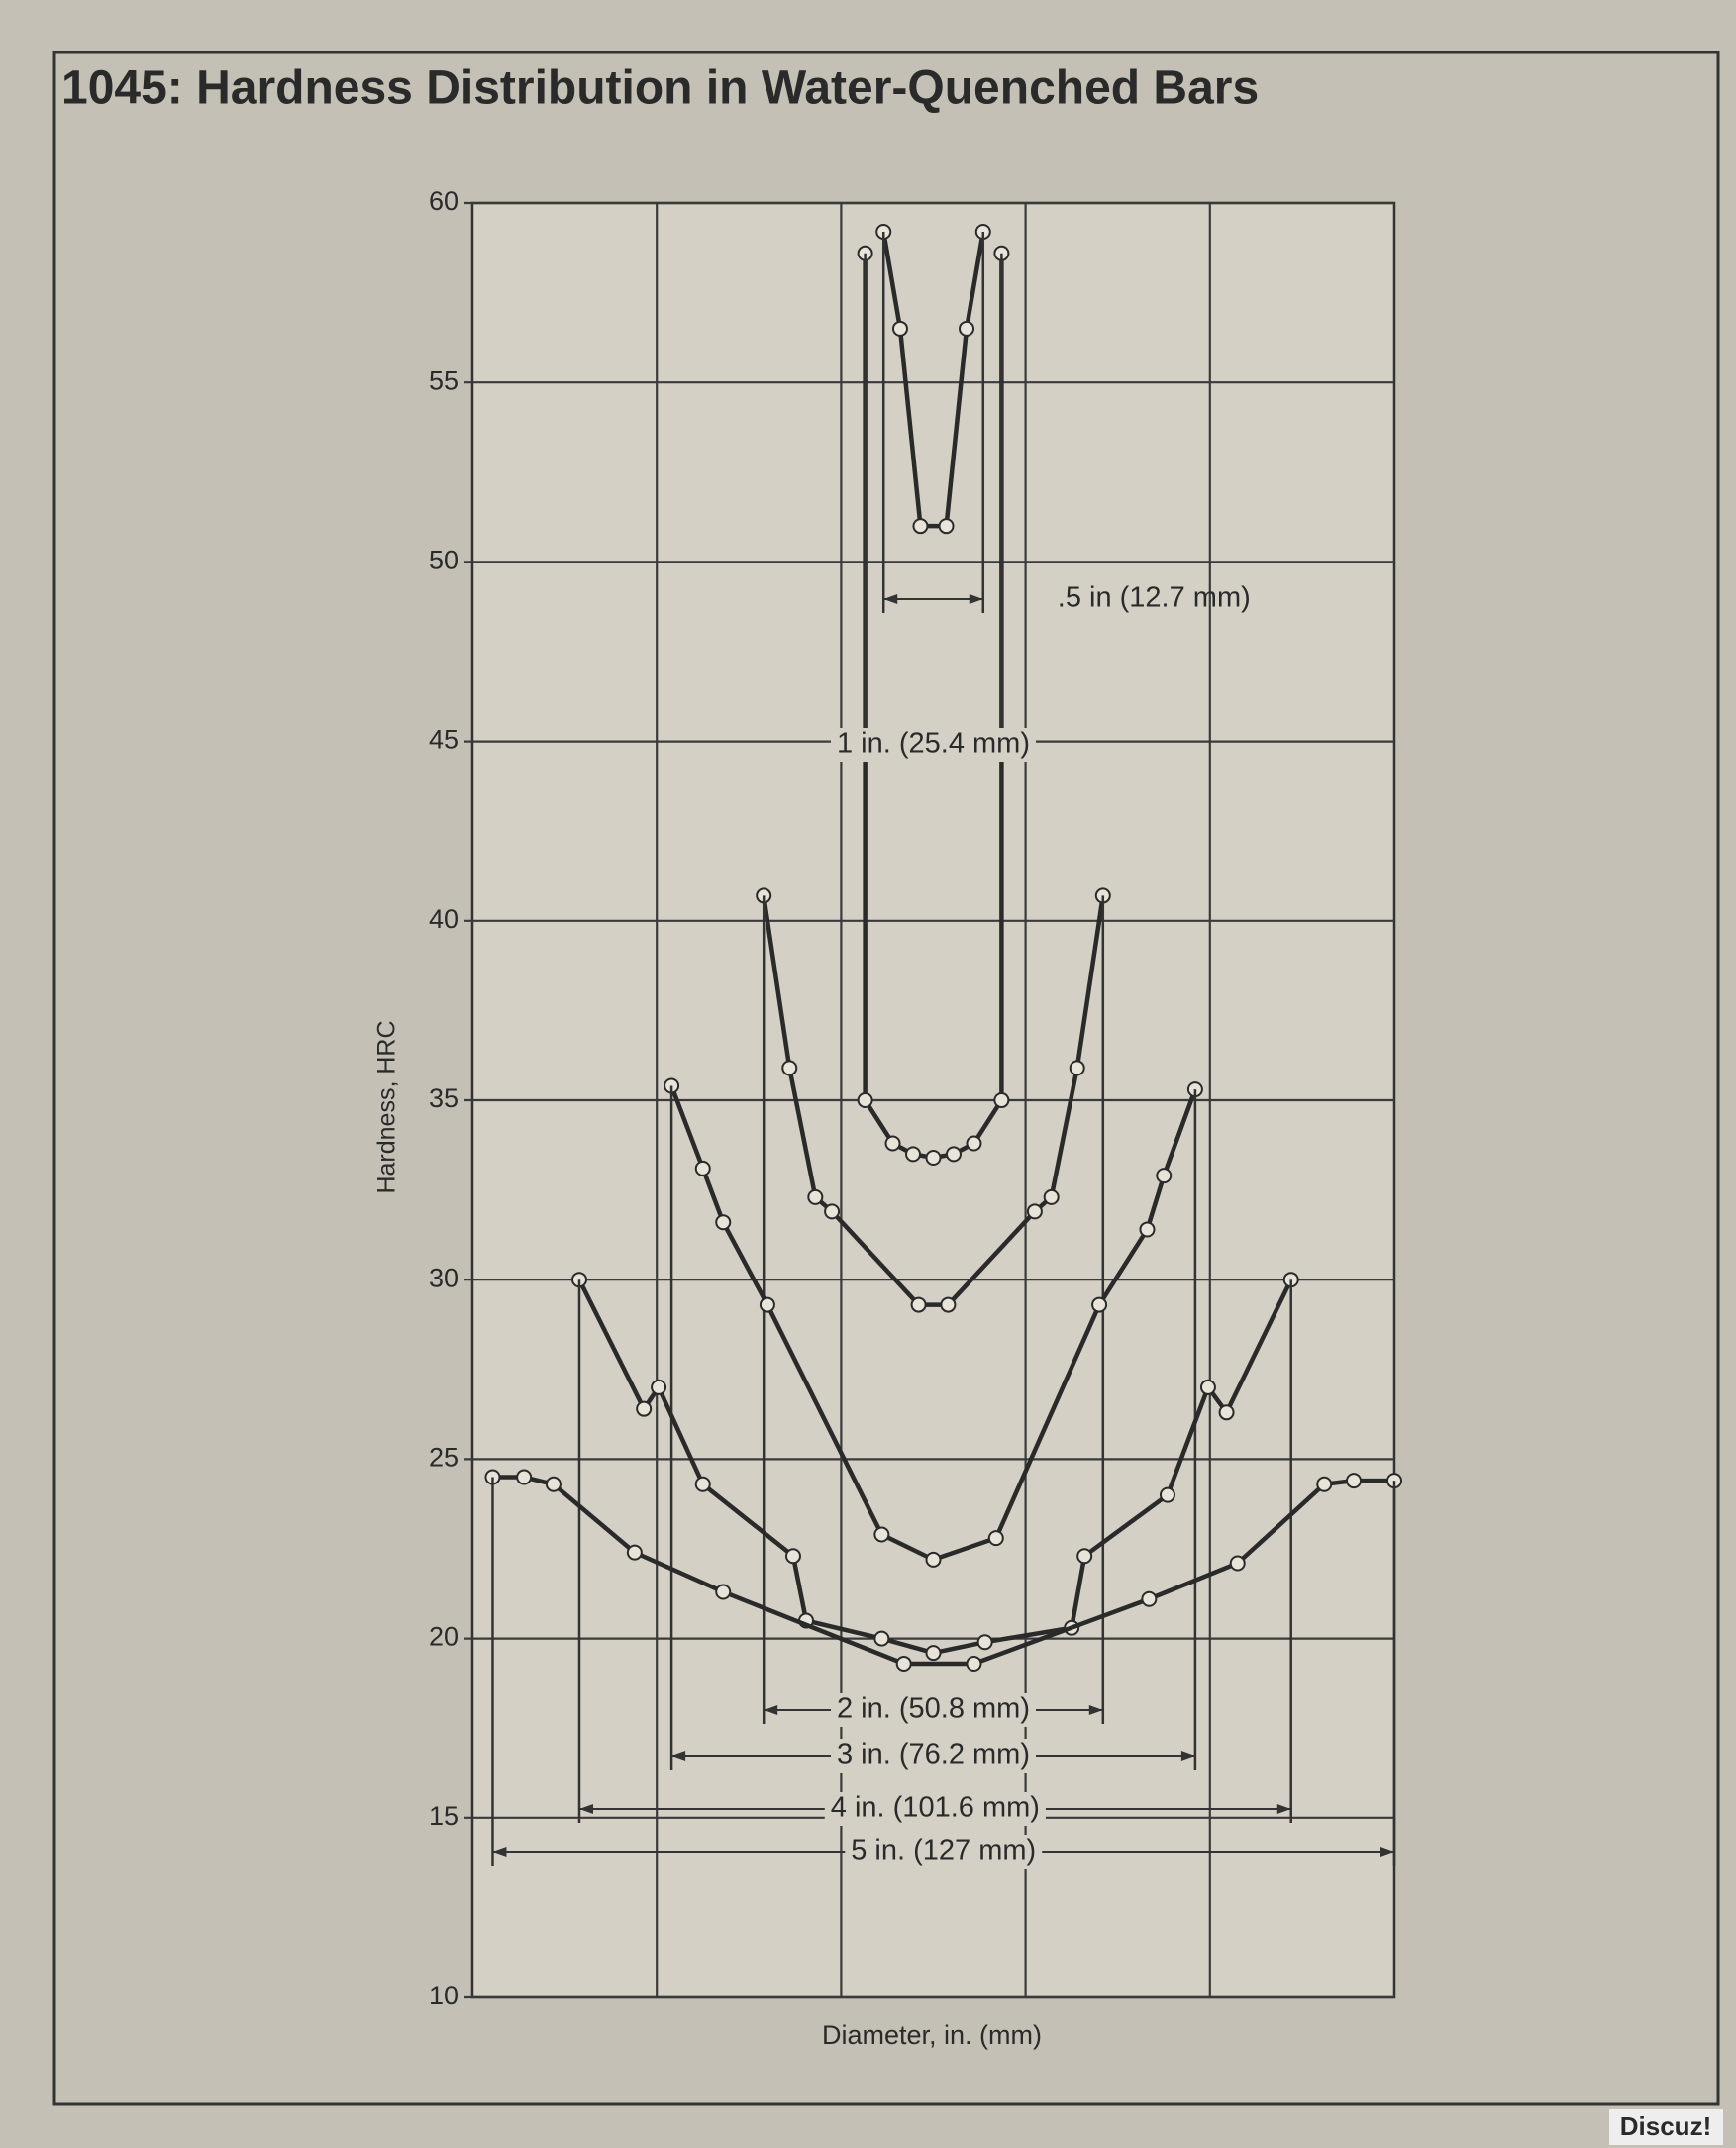 This screenshot has height=2148, width=1736. I want to click on y-tick-label: 55, so click(444, 380).